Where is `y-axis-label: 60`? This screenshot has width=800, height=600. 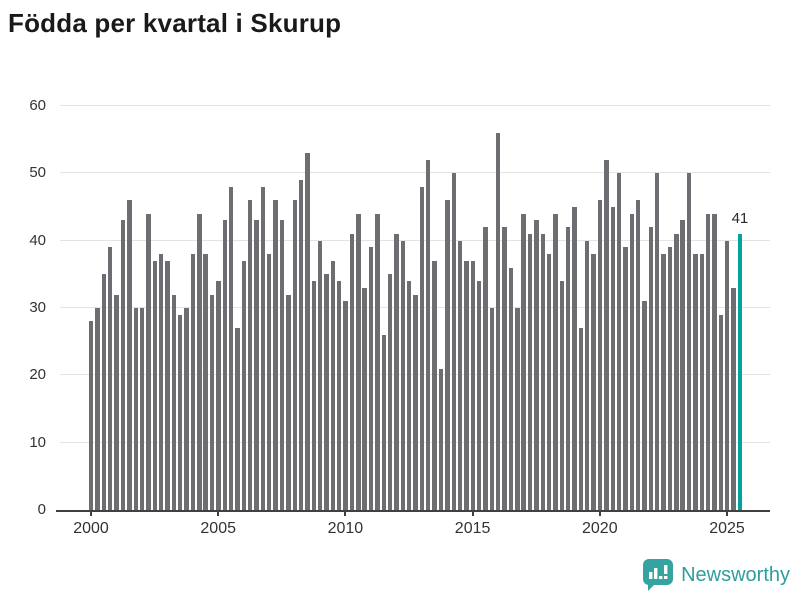 y-axis-label: 60 is located at coordinates (37, 105).